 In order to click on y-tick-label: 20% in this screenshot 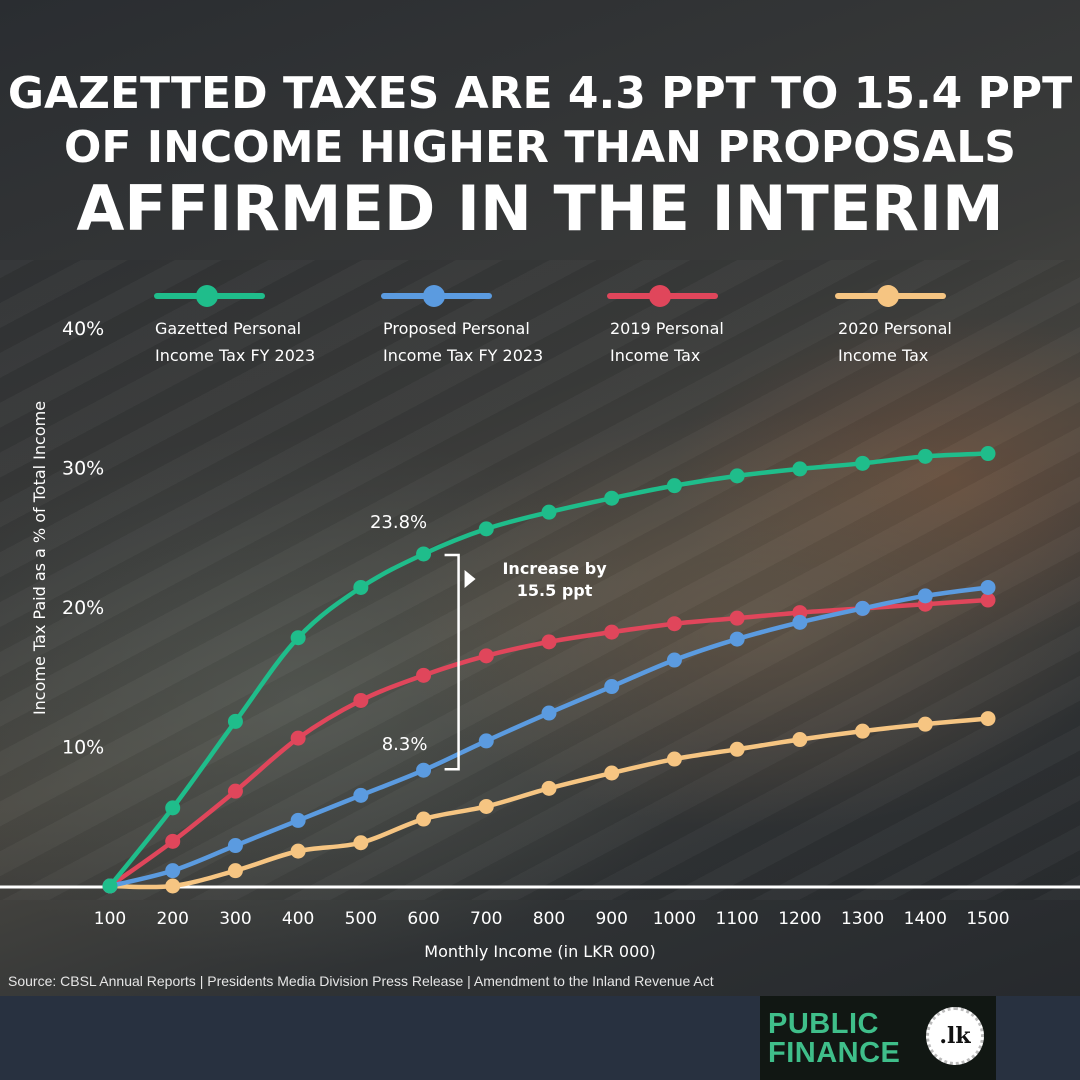, I will do `click(83, 608)`.